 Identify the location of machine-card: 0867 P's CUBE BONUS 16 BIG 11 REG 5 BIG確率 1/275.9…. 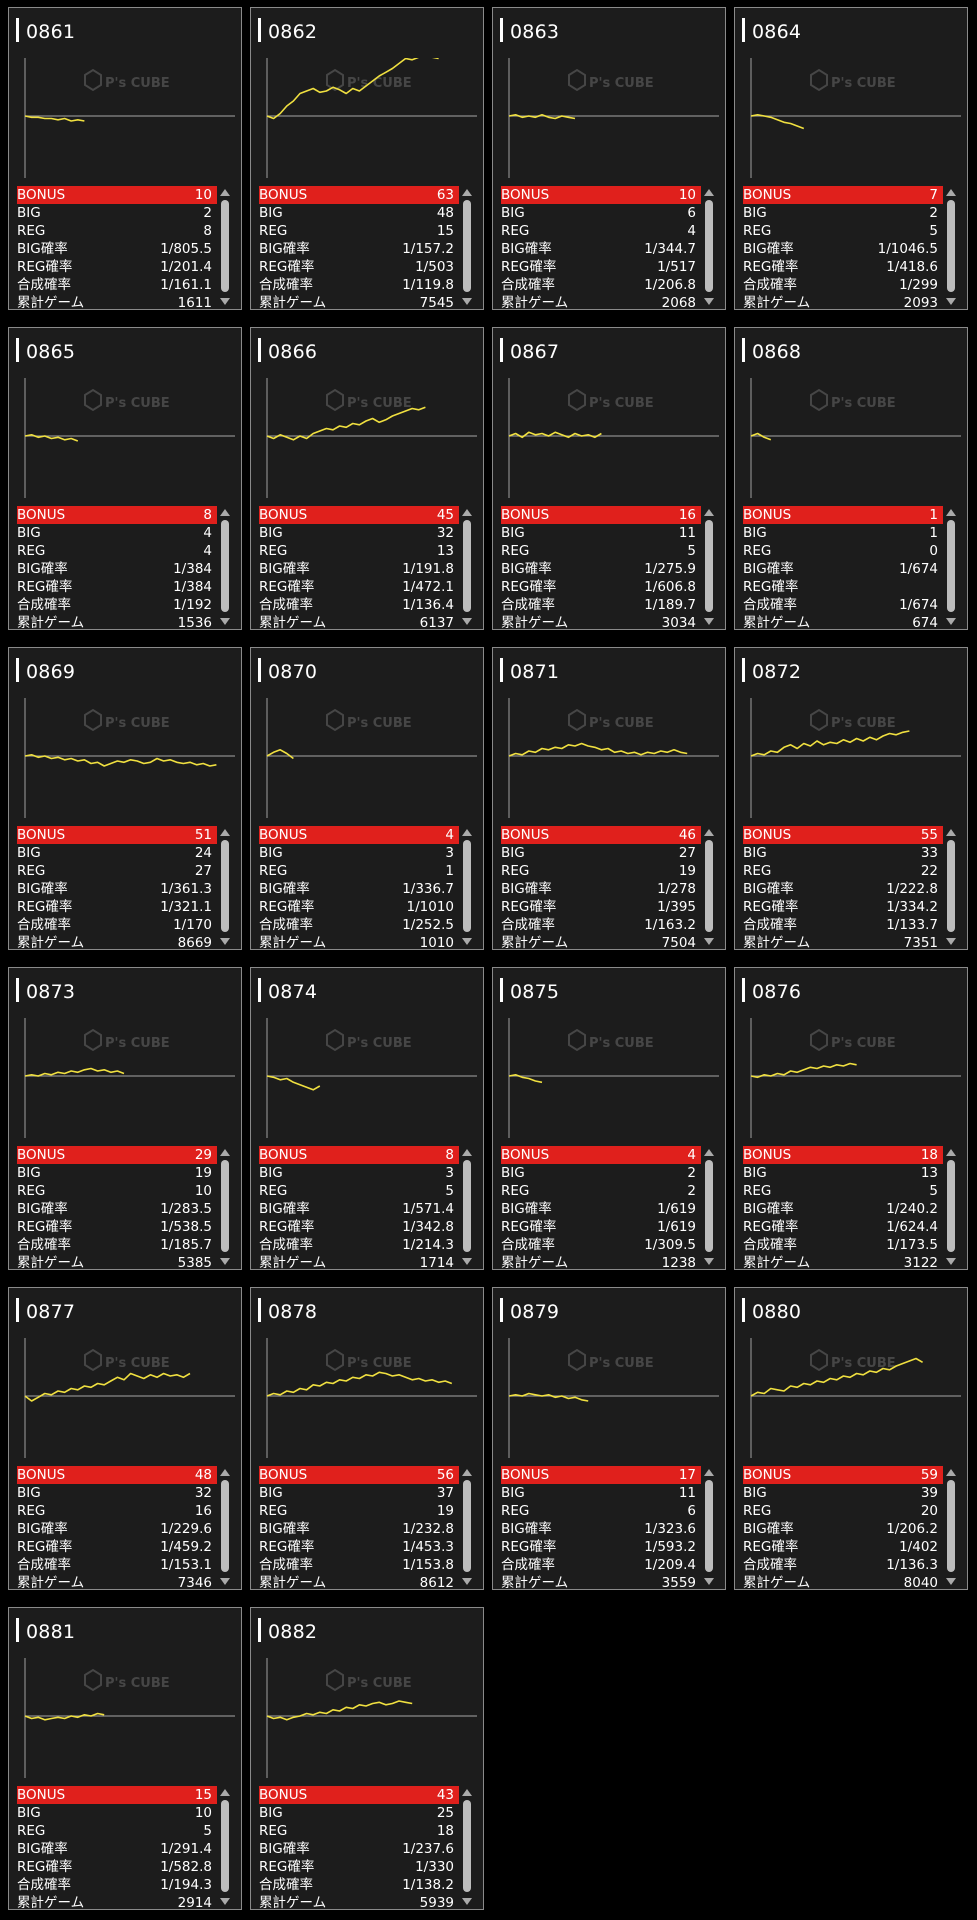
(609, 478).